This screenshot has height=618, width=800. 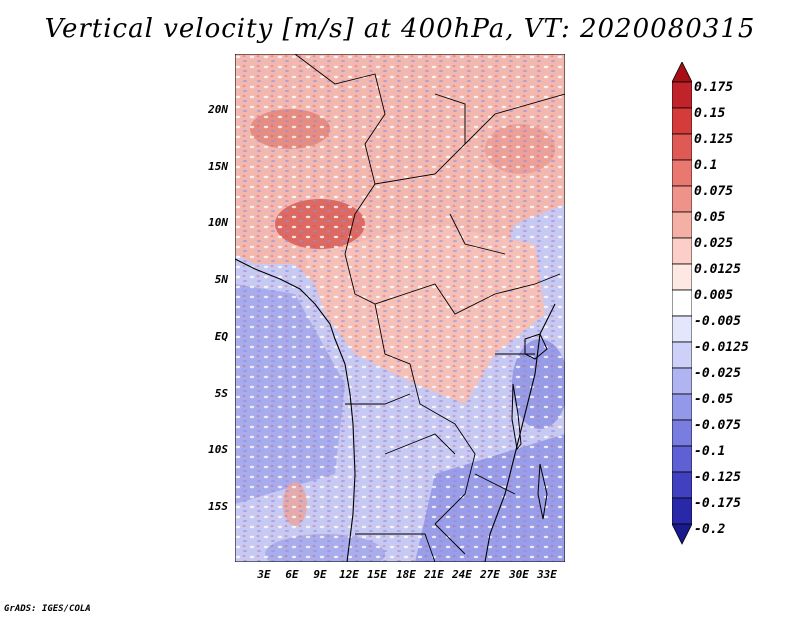 What do you see at coordinates (218, 449) in the screenshot?
I see `lat-label-10s: 10S` at bounding box center [218, 449].